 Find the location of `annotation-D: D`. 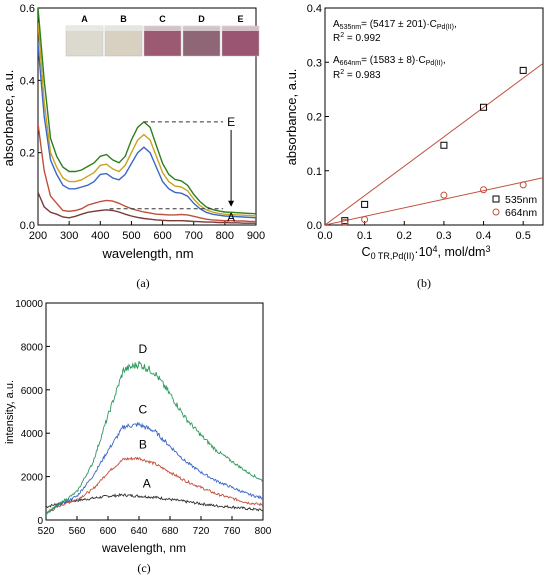

annotation-D: D is located at coordinates (143, 349).